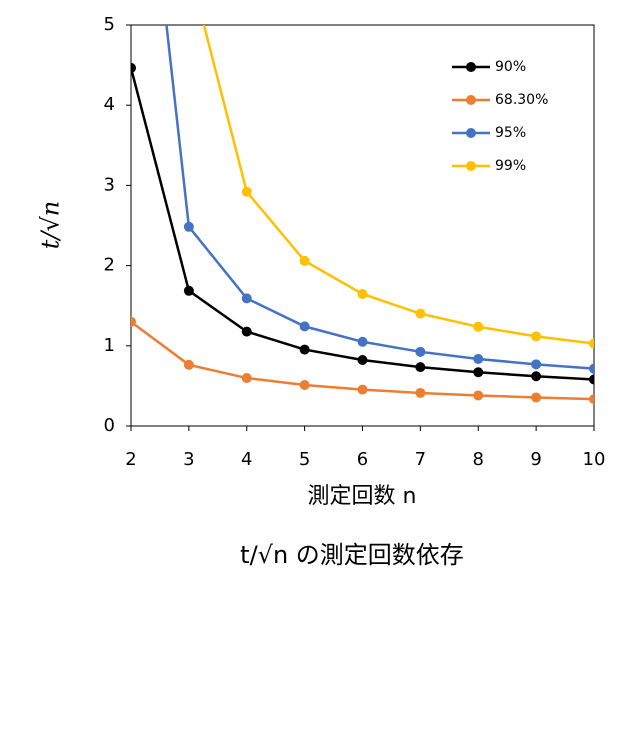 The width and height of the screenshot is (634, 735). I want to click on legend-label: 68.30%, so click(521, 100).